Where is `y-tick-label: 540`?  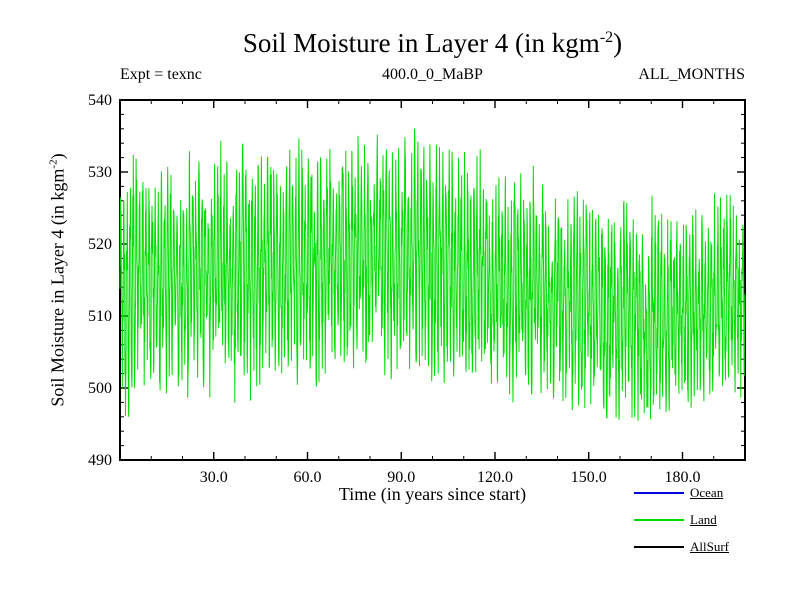
y-tick-label: 540 is located at coordinates (100, 100).